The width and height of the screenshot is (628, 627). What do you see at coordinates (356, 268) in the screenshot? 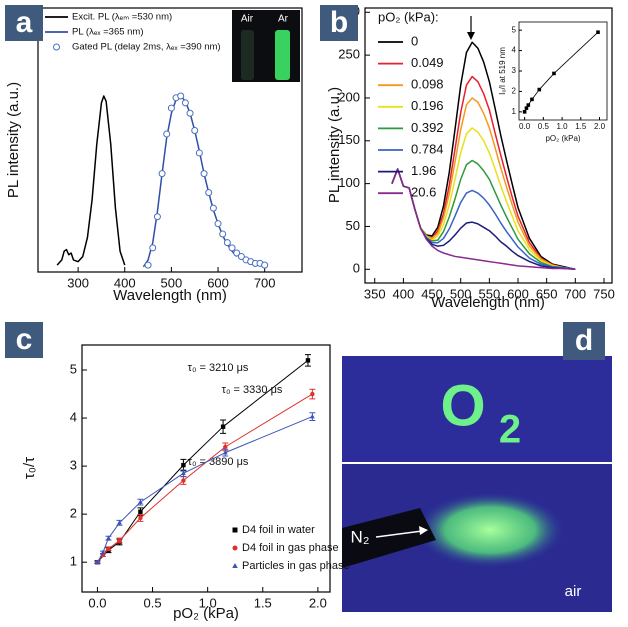
I see `y-tick-label: 0` at bounding box center [356, 268].